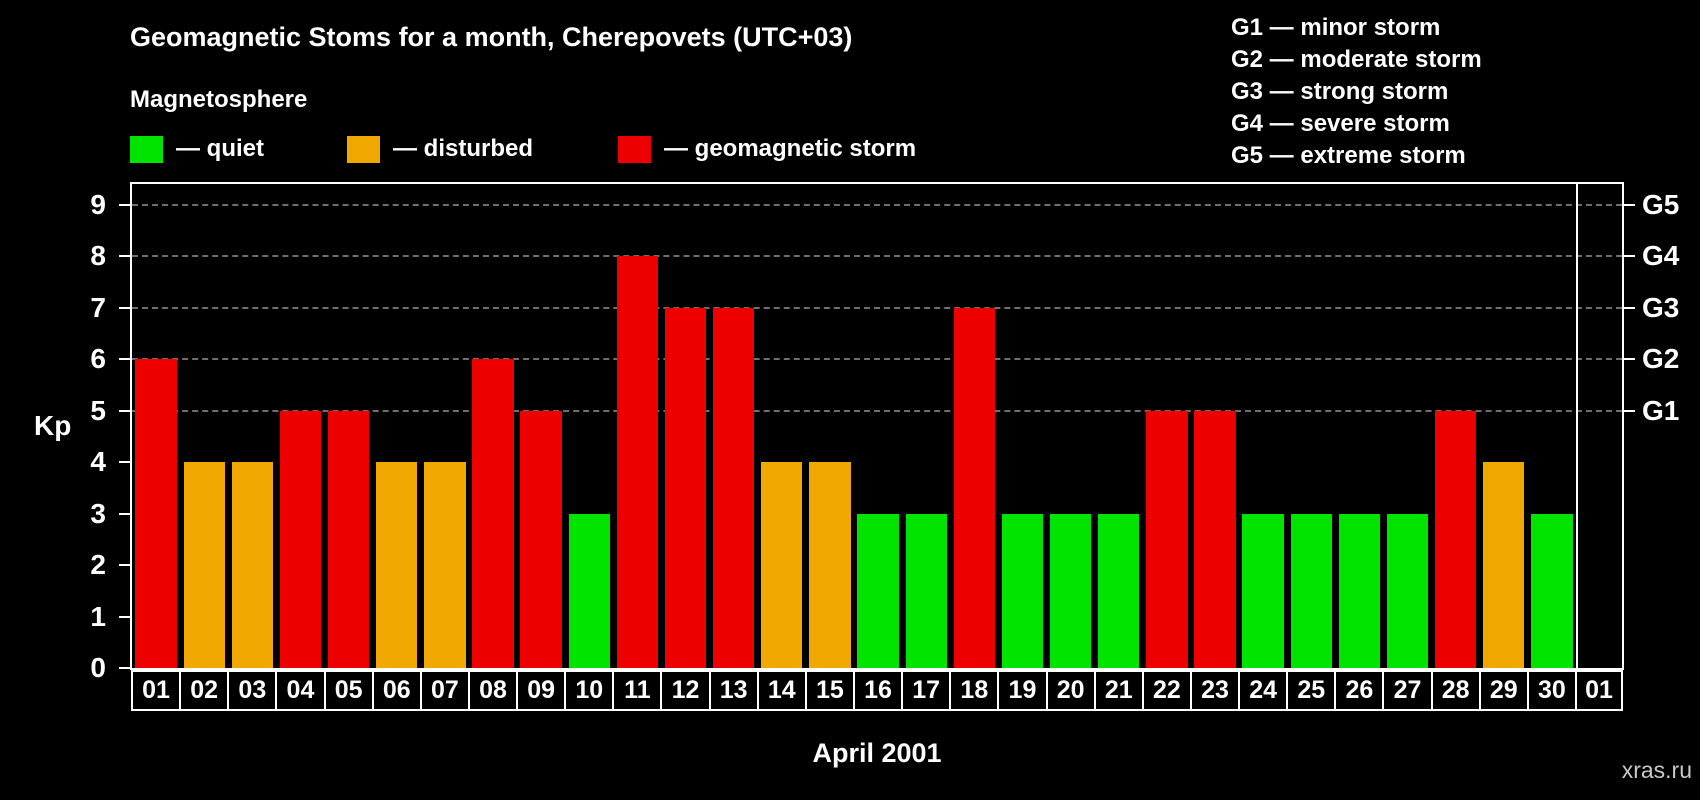 This screenshot has height=800, width=1700. I want to click on g-tick-label-G4: G4, so click(1661, 255).